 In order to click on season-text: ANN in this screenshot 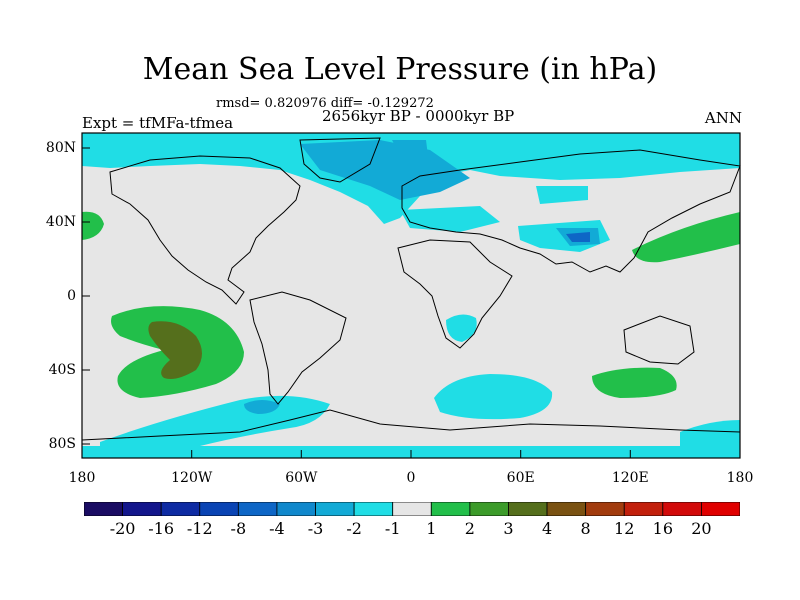, I will do `click(723, 118)`.